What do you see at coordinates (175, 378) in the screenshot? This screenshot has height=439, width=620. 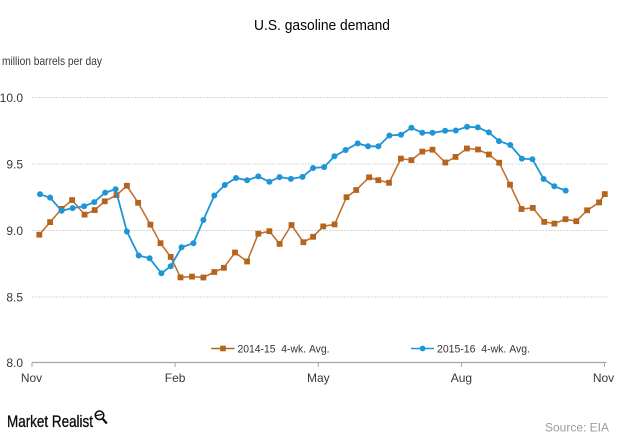 I see `svg-text: Feb` at bounding box center [175, 378].